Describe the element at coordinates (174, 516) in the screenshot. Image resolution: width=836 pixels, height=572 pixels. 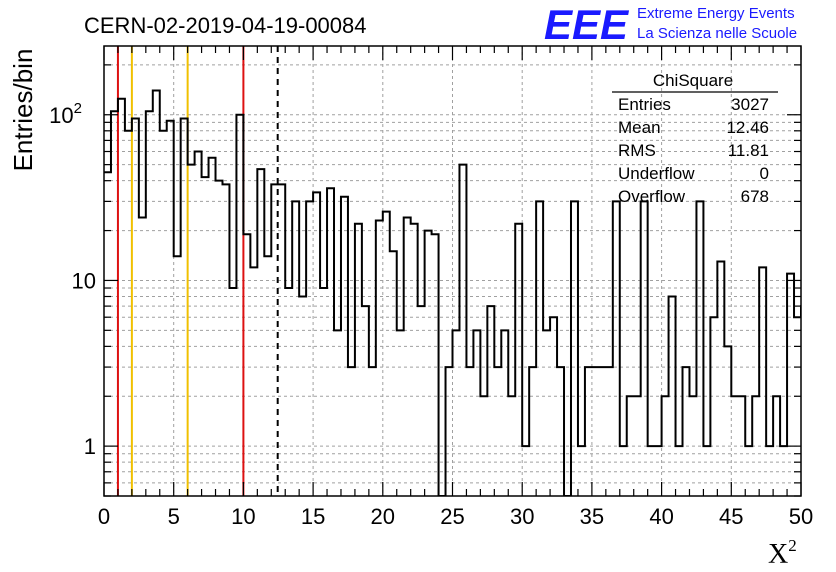
I see `x-tick-label: 5` at that location.